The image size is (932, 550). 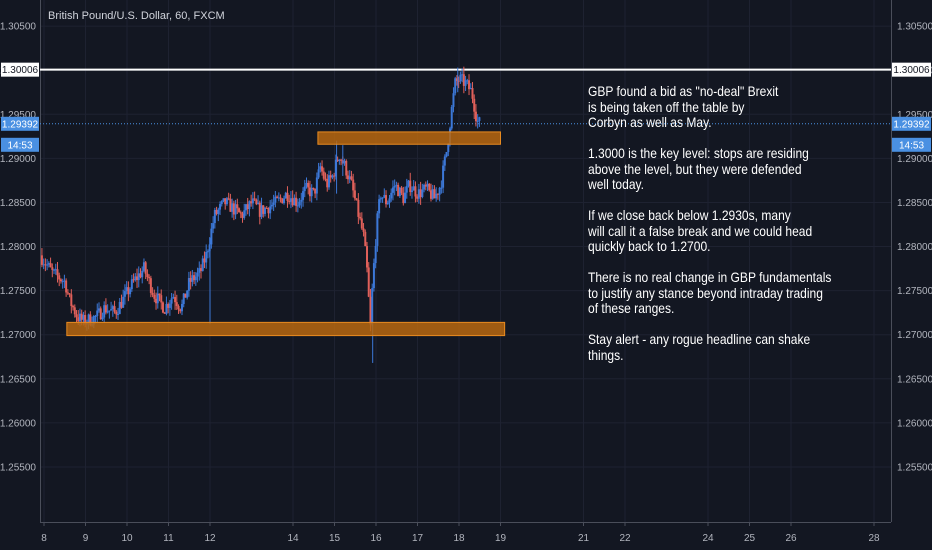 I want to click on x-tick-label: 19, so click(x=501, y=538).